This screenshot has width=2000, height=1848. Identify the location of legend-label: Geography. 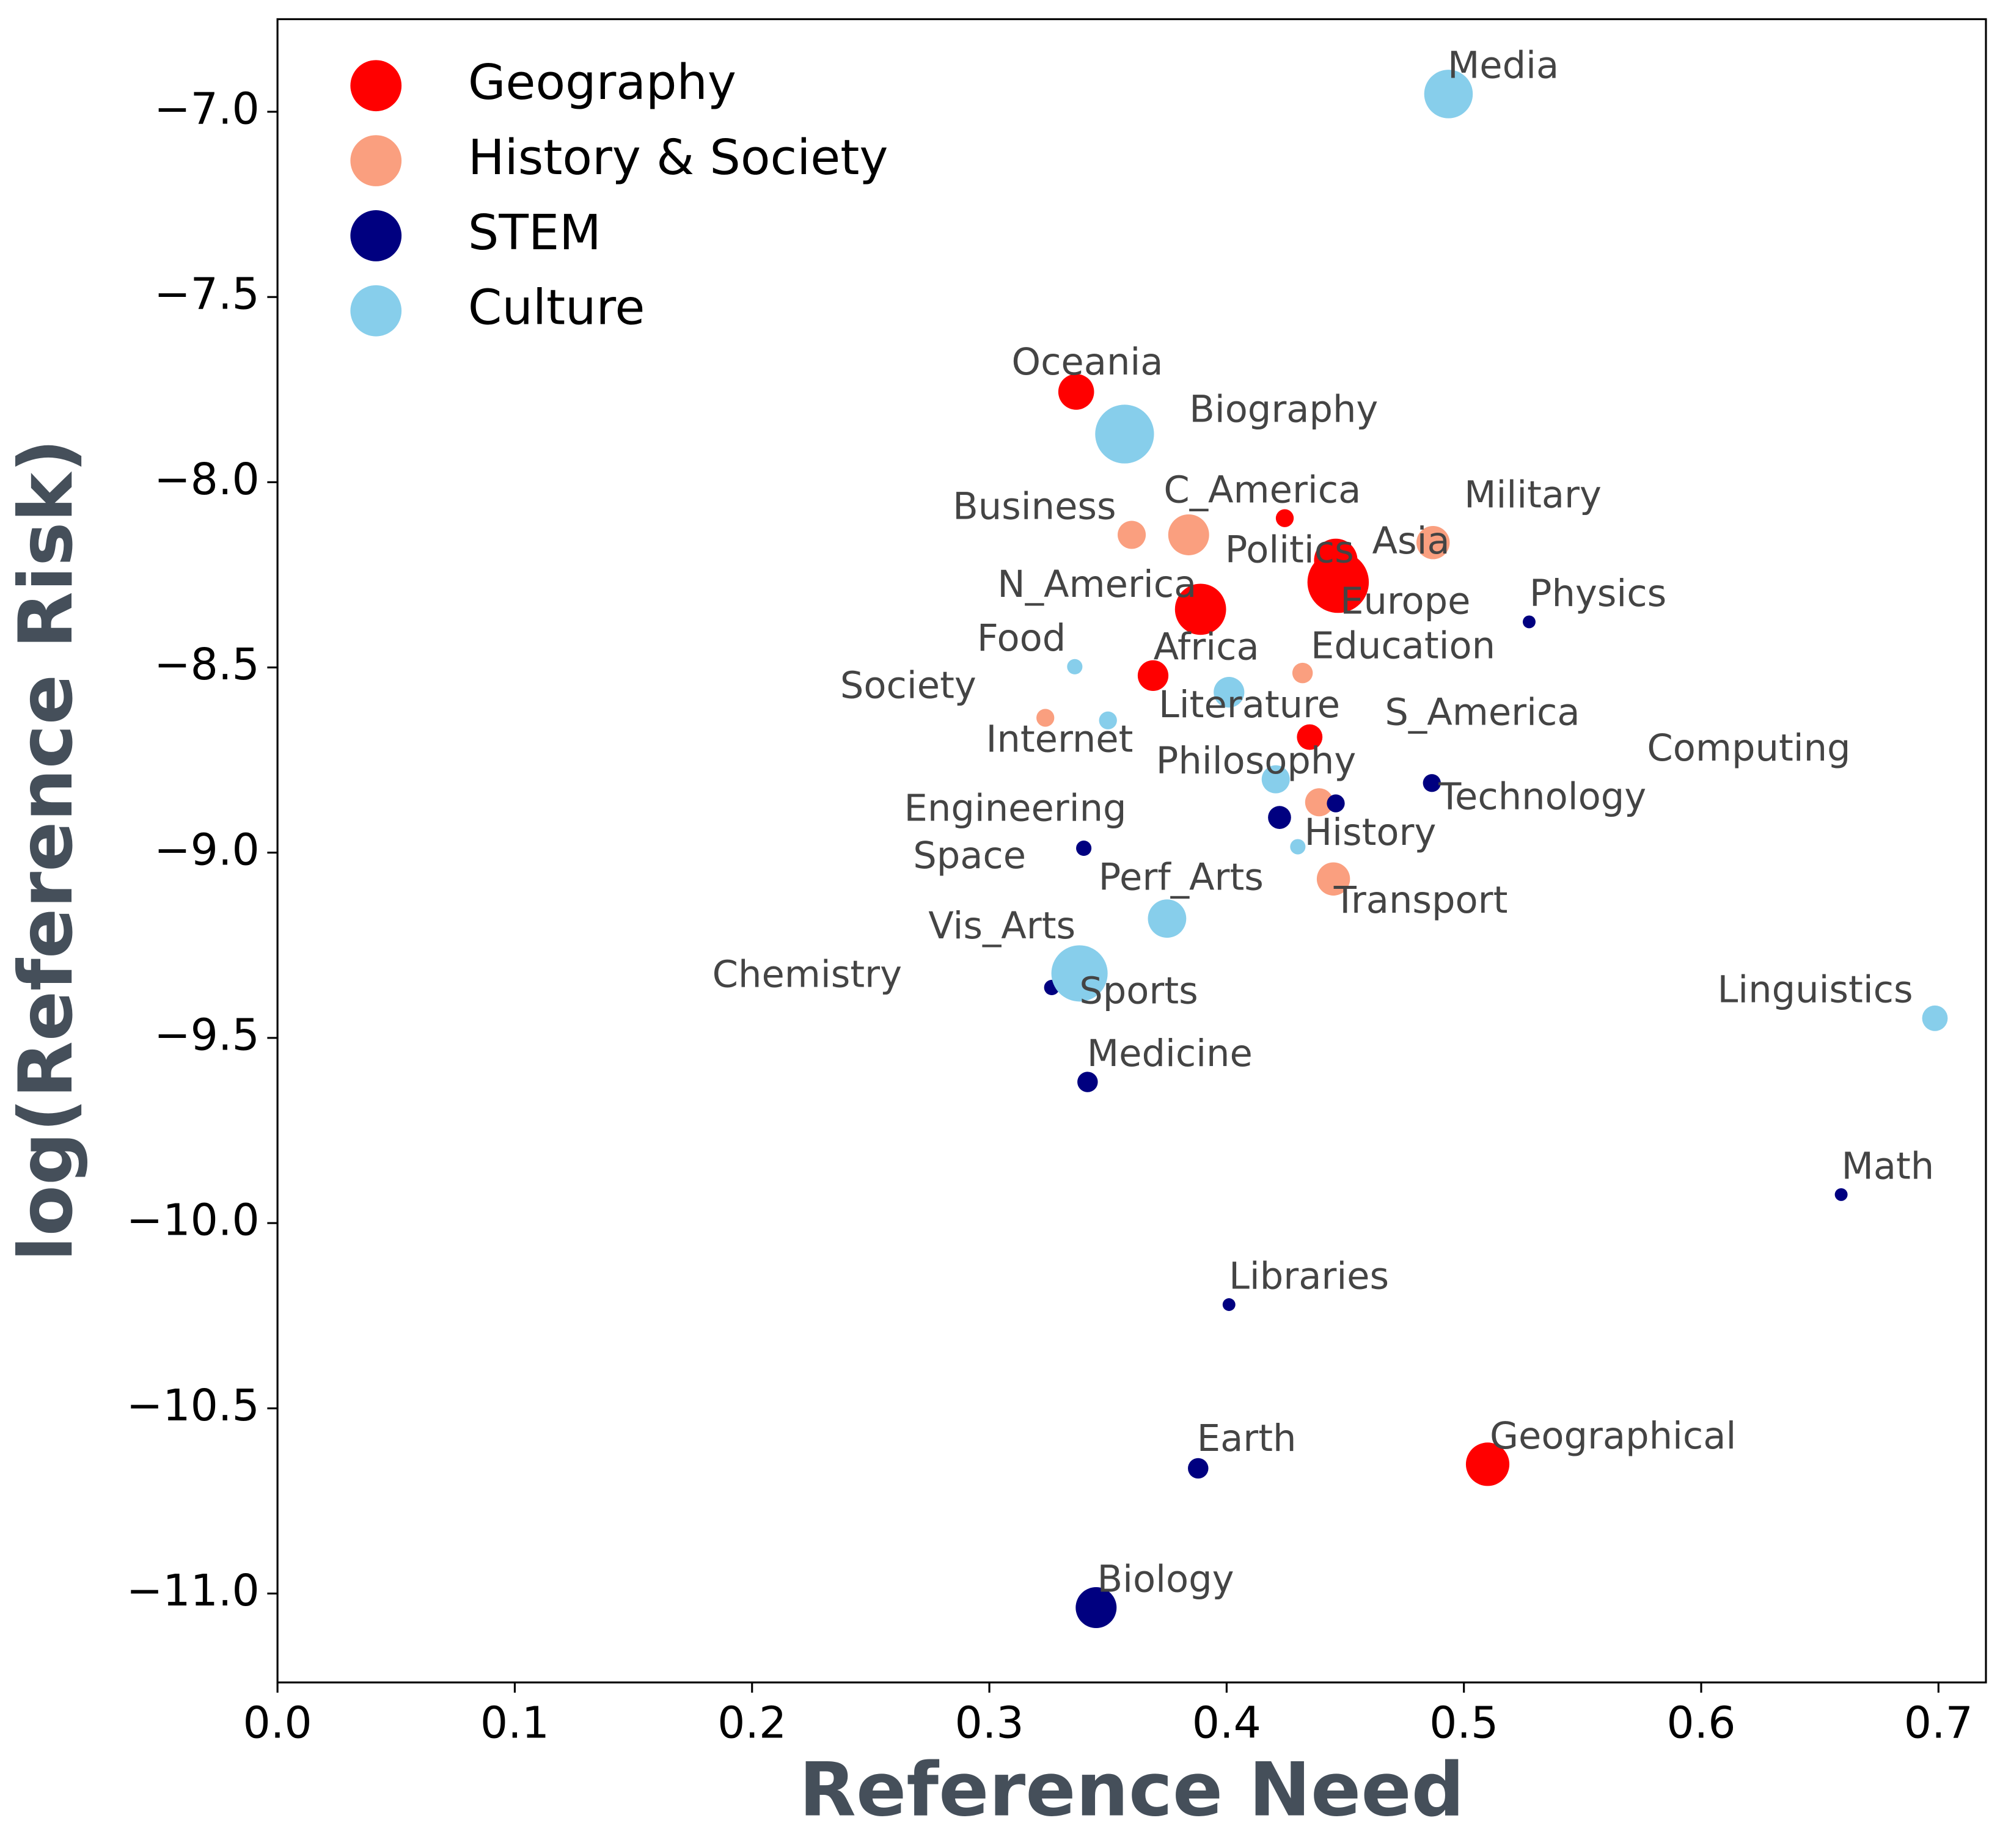
(602, 83).